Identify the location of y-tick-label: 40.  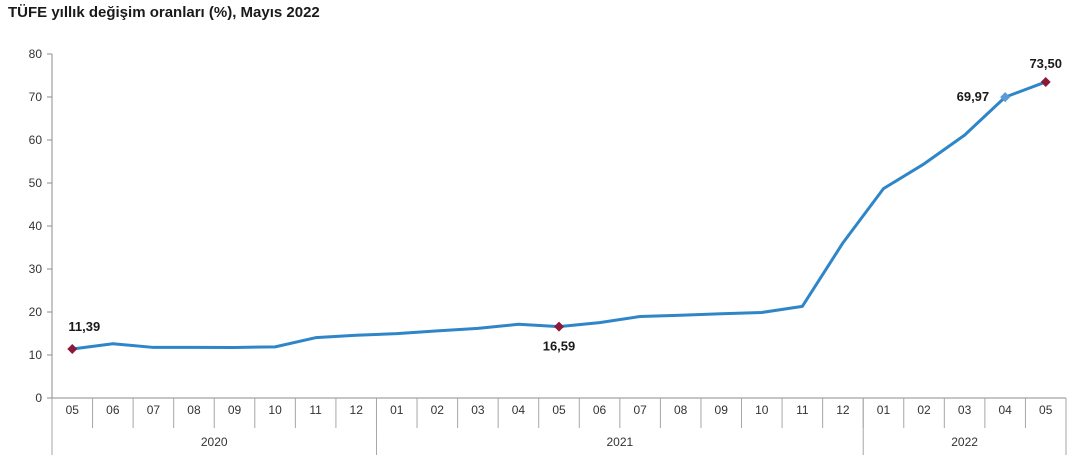
(36, 226).